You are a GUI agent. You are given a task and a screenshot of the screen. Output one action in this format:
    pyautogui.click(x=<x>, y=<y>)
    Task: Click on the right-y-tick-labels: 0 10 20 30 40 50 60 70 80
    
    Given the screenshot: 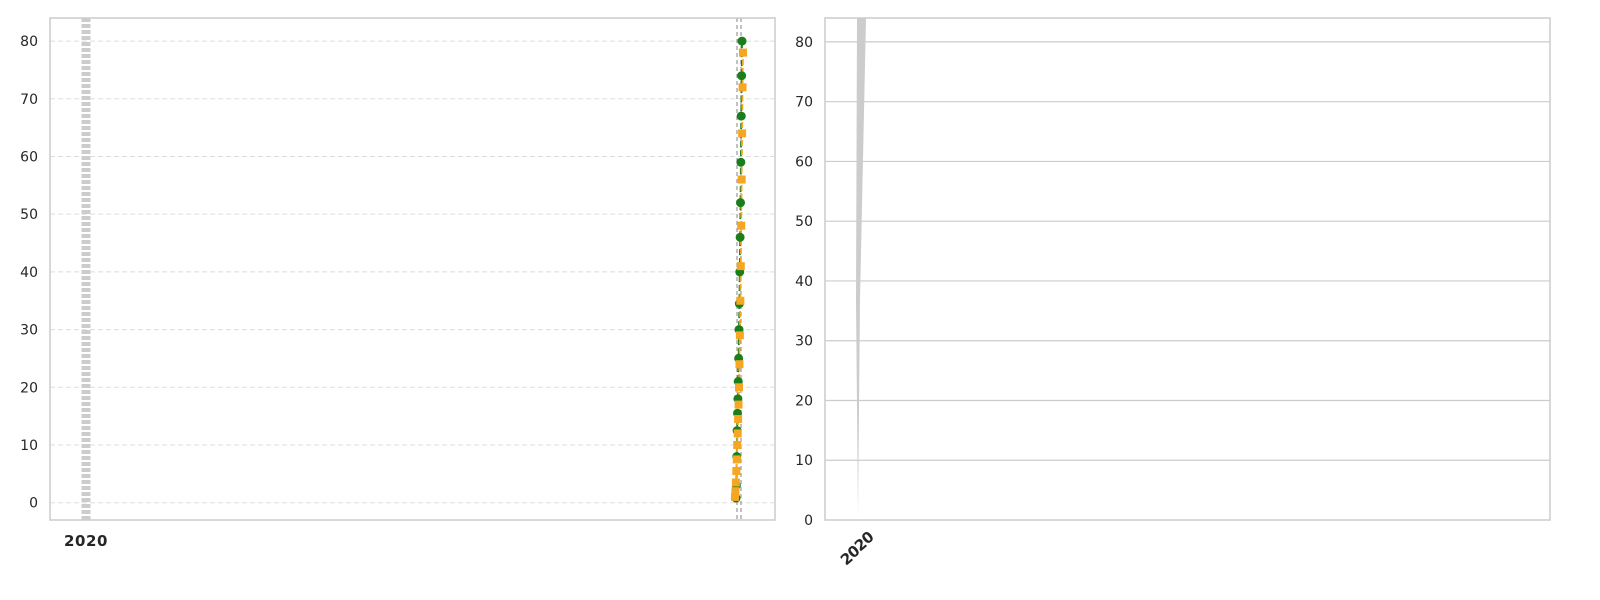 What is the action you would take?
    pyautogui.click(x=804, y=282)
    